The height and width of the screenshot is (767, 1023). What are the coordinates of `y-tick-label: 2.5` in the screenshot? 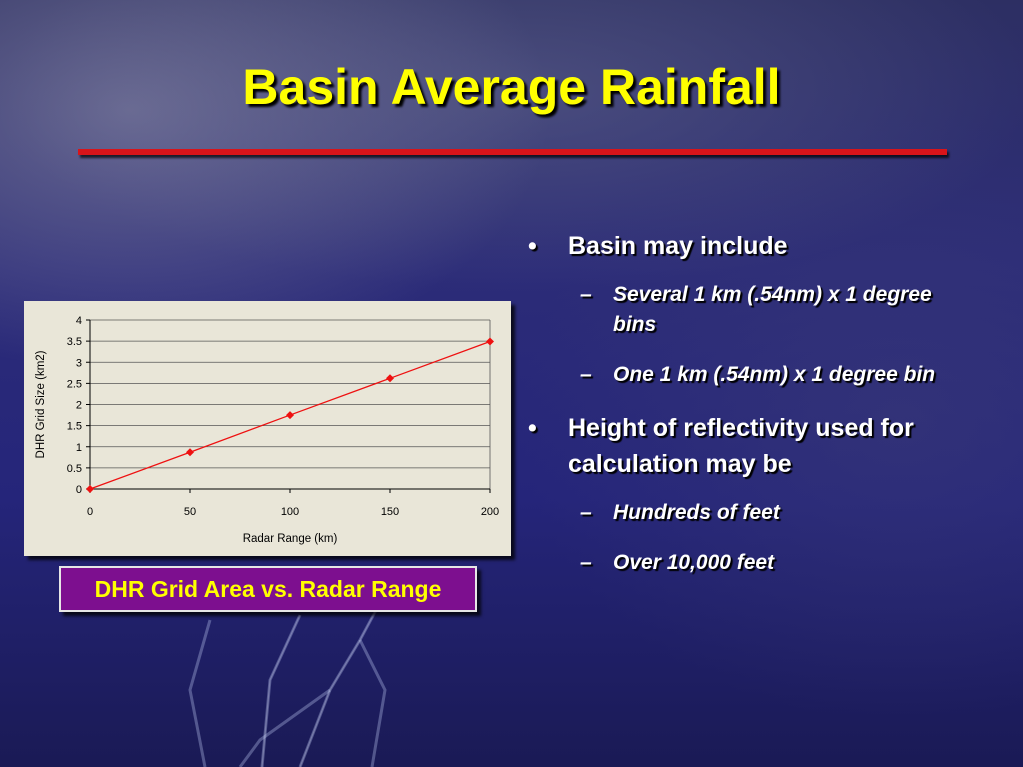 It's located at (74, 384).